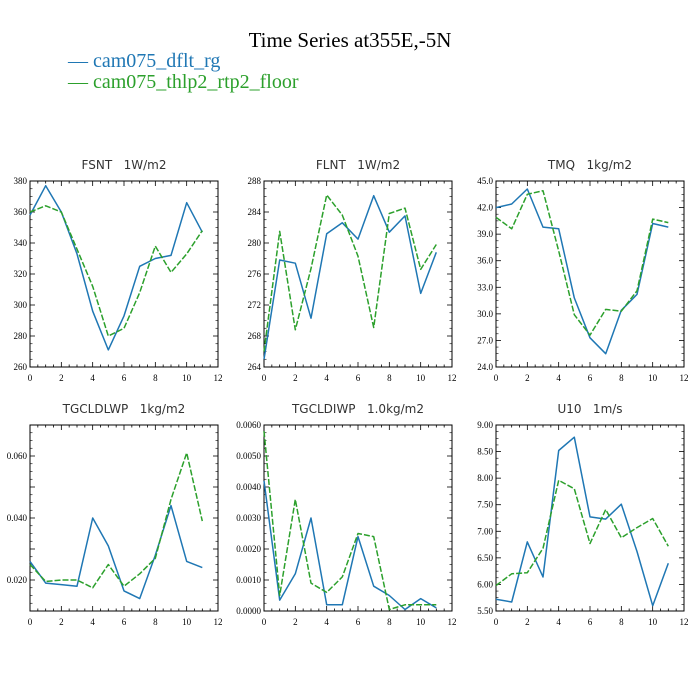  Describe the element at coordinates (485, 261) in the screenshot. I see `y-tick-label: 36.0` at that location.